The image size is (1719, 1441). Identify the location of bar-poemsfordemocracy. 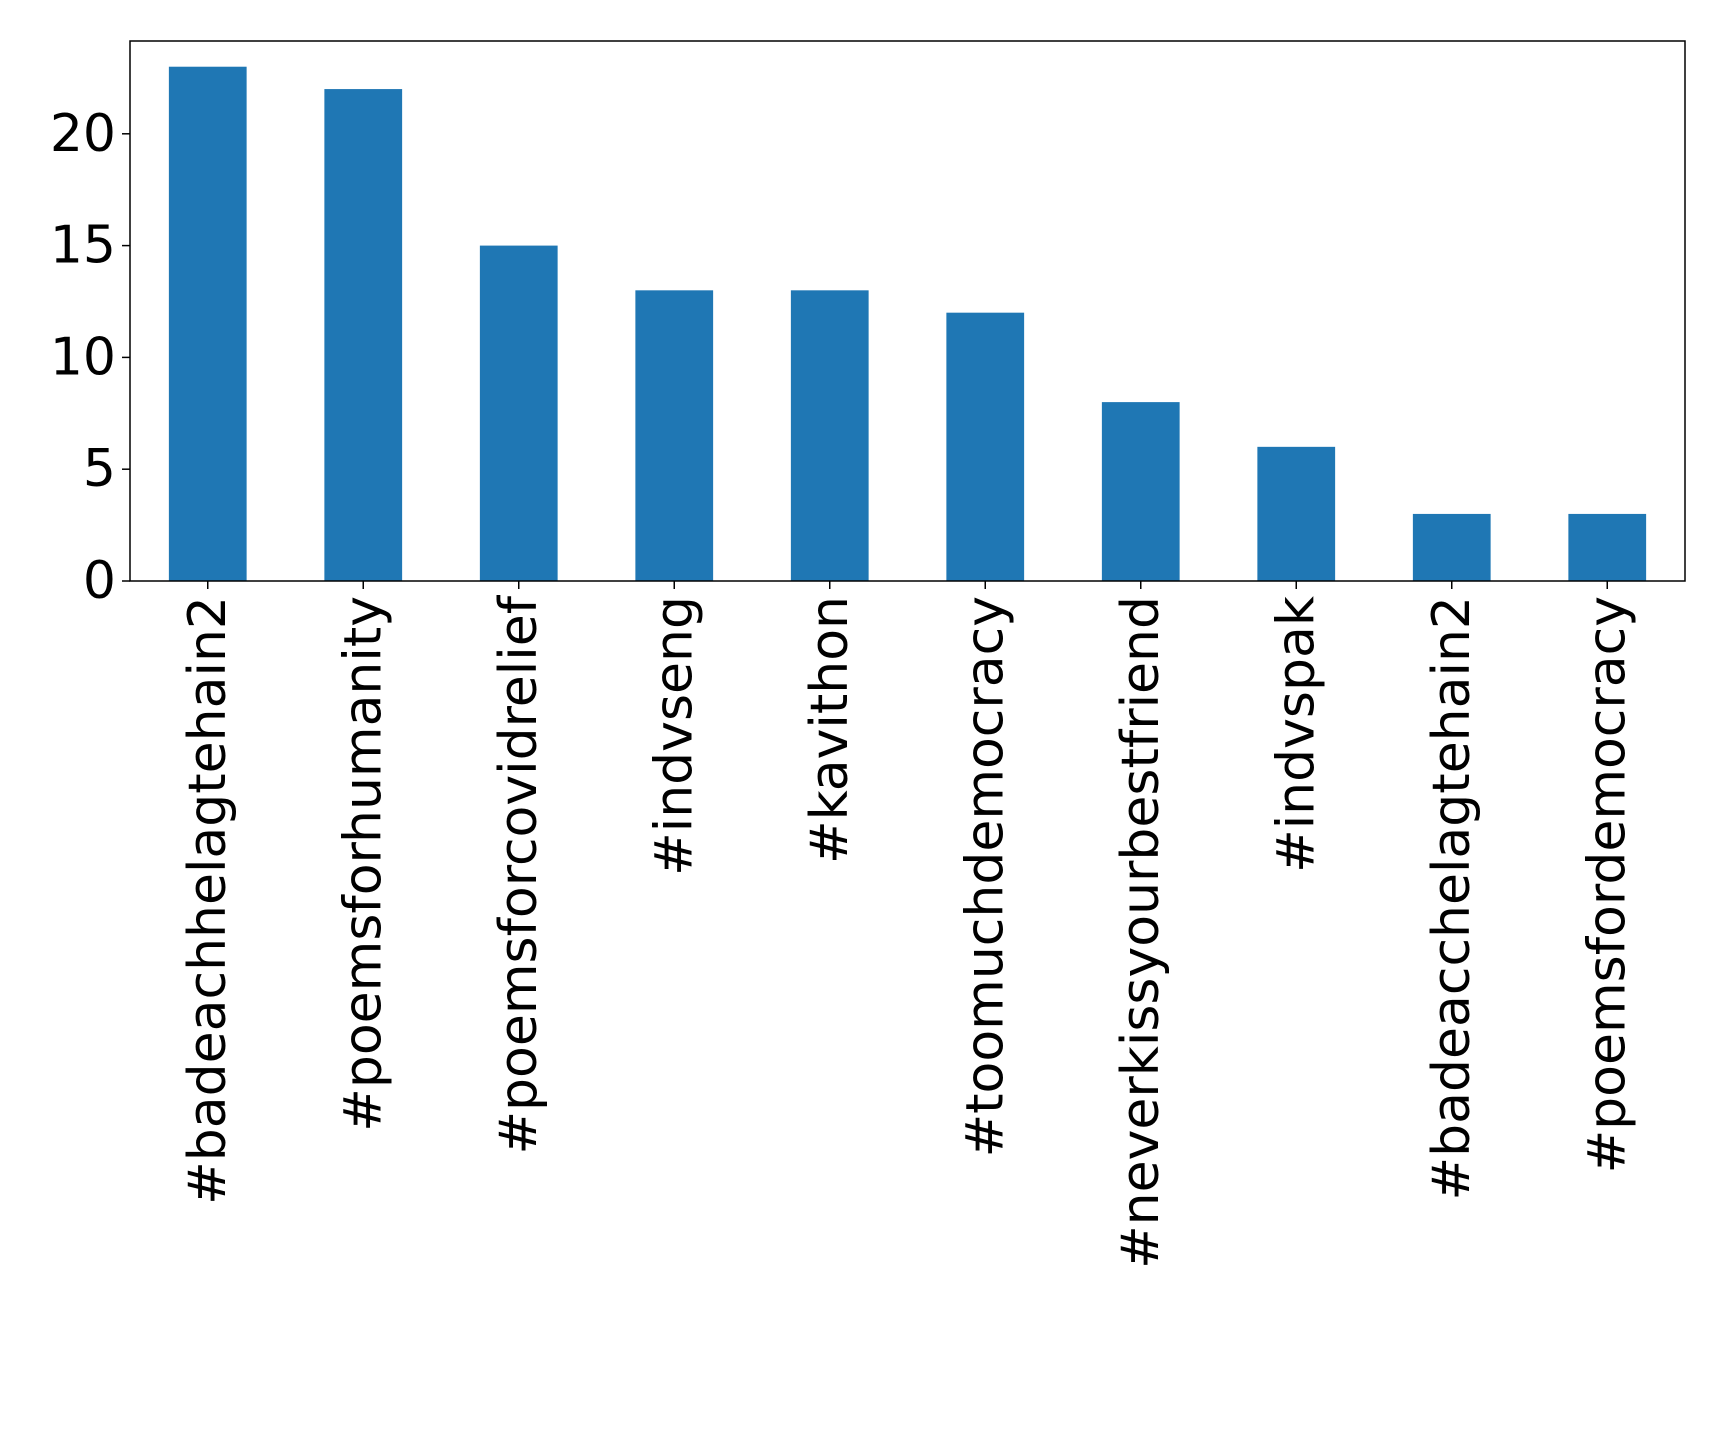
(1607, 547).